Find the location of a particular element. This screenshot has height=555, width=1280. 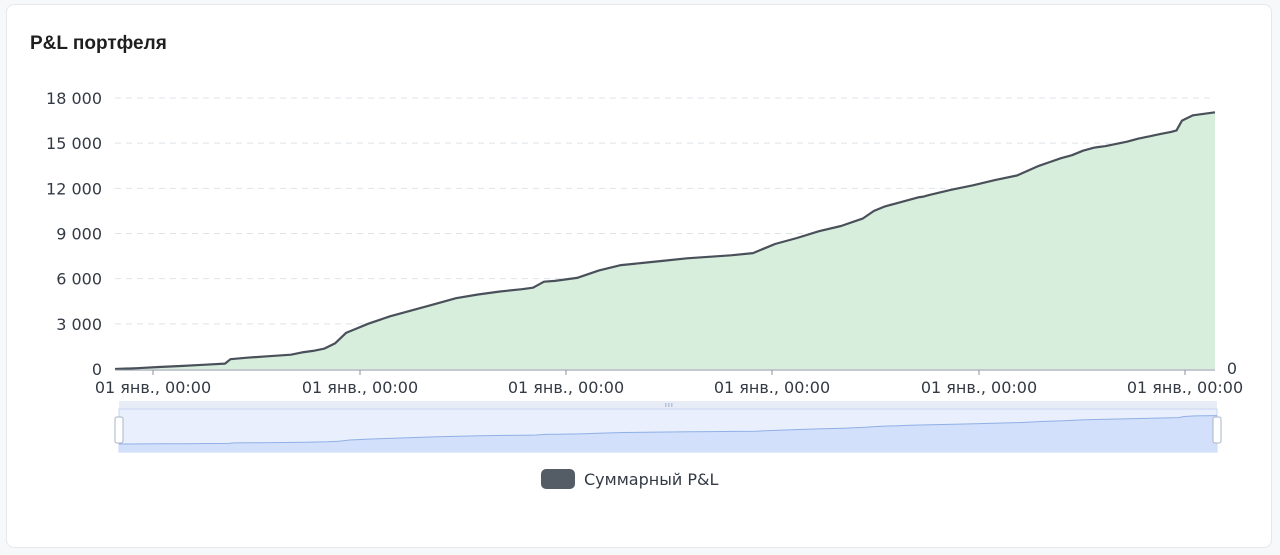

y-tick-label: 6 000 is located at coordinates (79, 279).